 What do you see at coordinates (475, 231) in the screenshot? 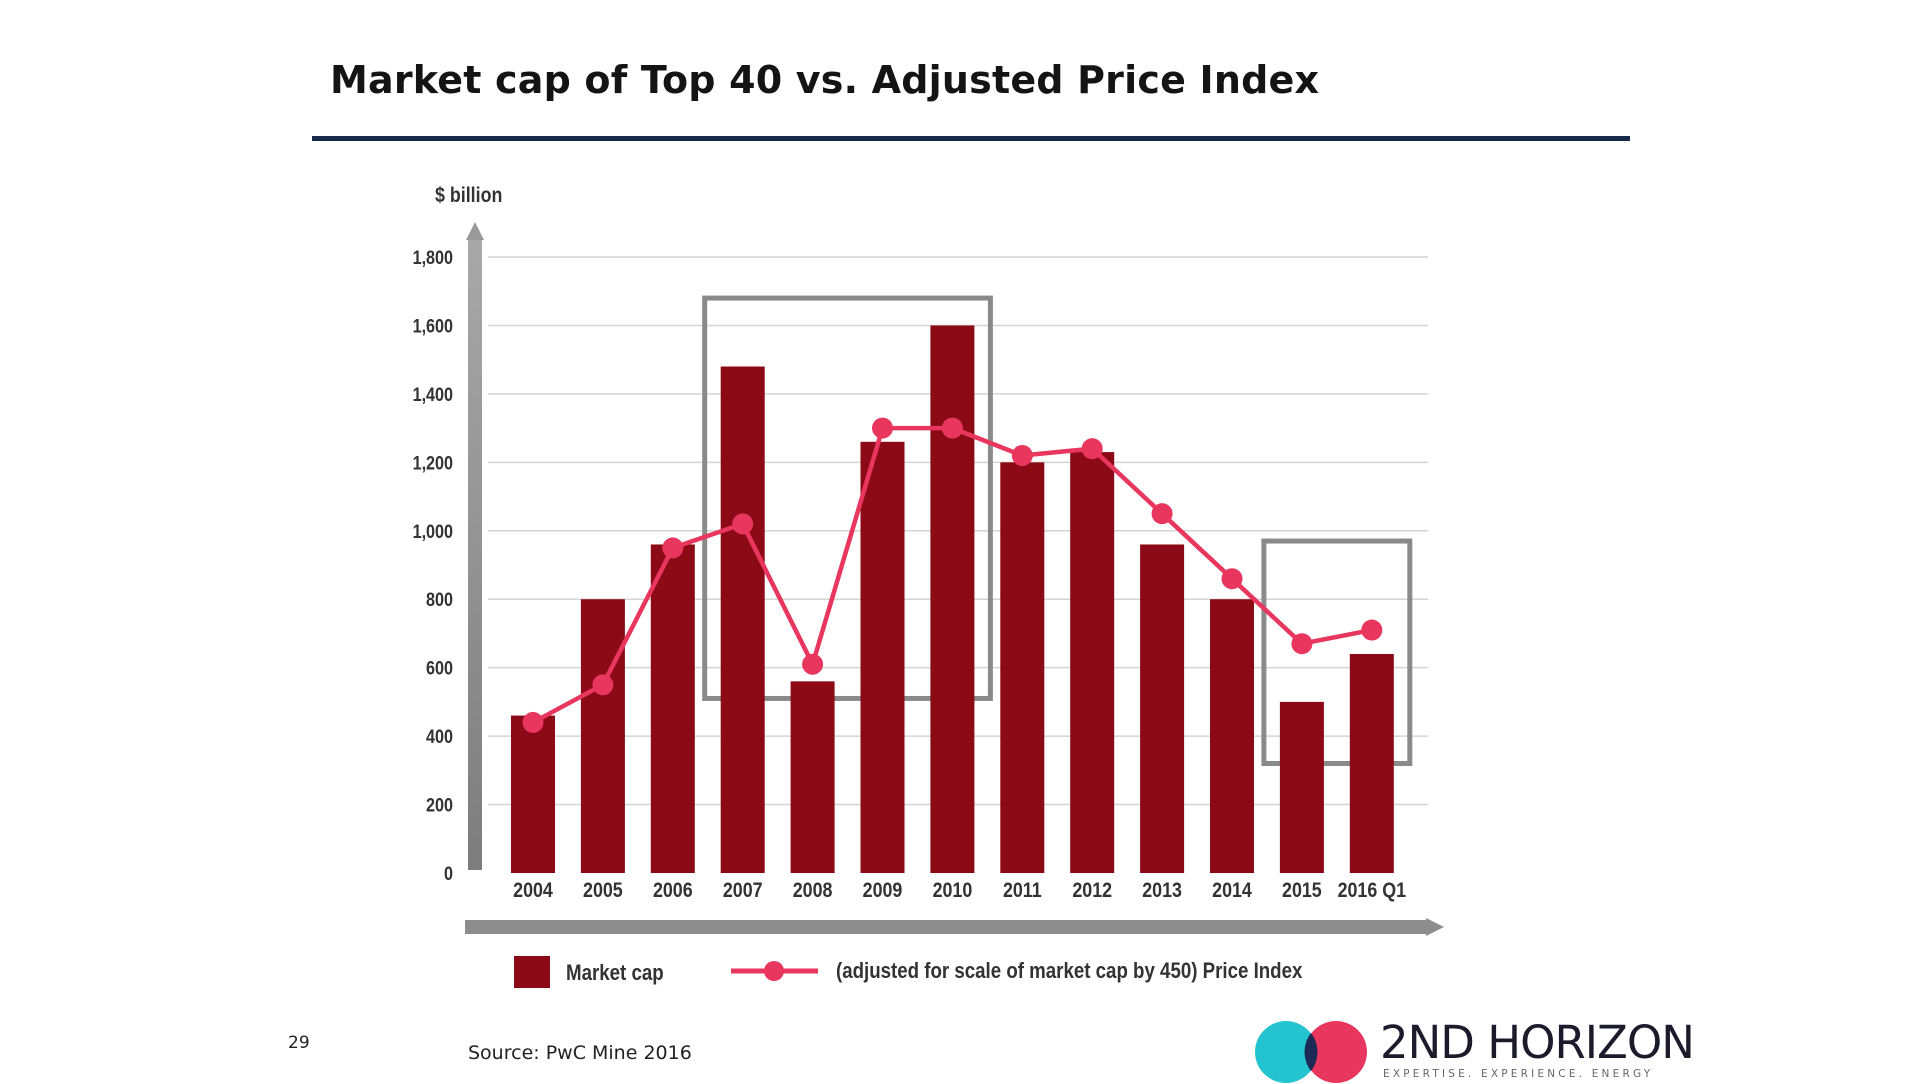
I see `y-axis-arrowhead` at bounding box center [475, 231].